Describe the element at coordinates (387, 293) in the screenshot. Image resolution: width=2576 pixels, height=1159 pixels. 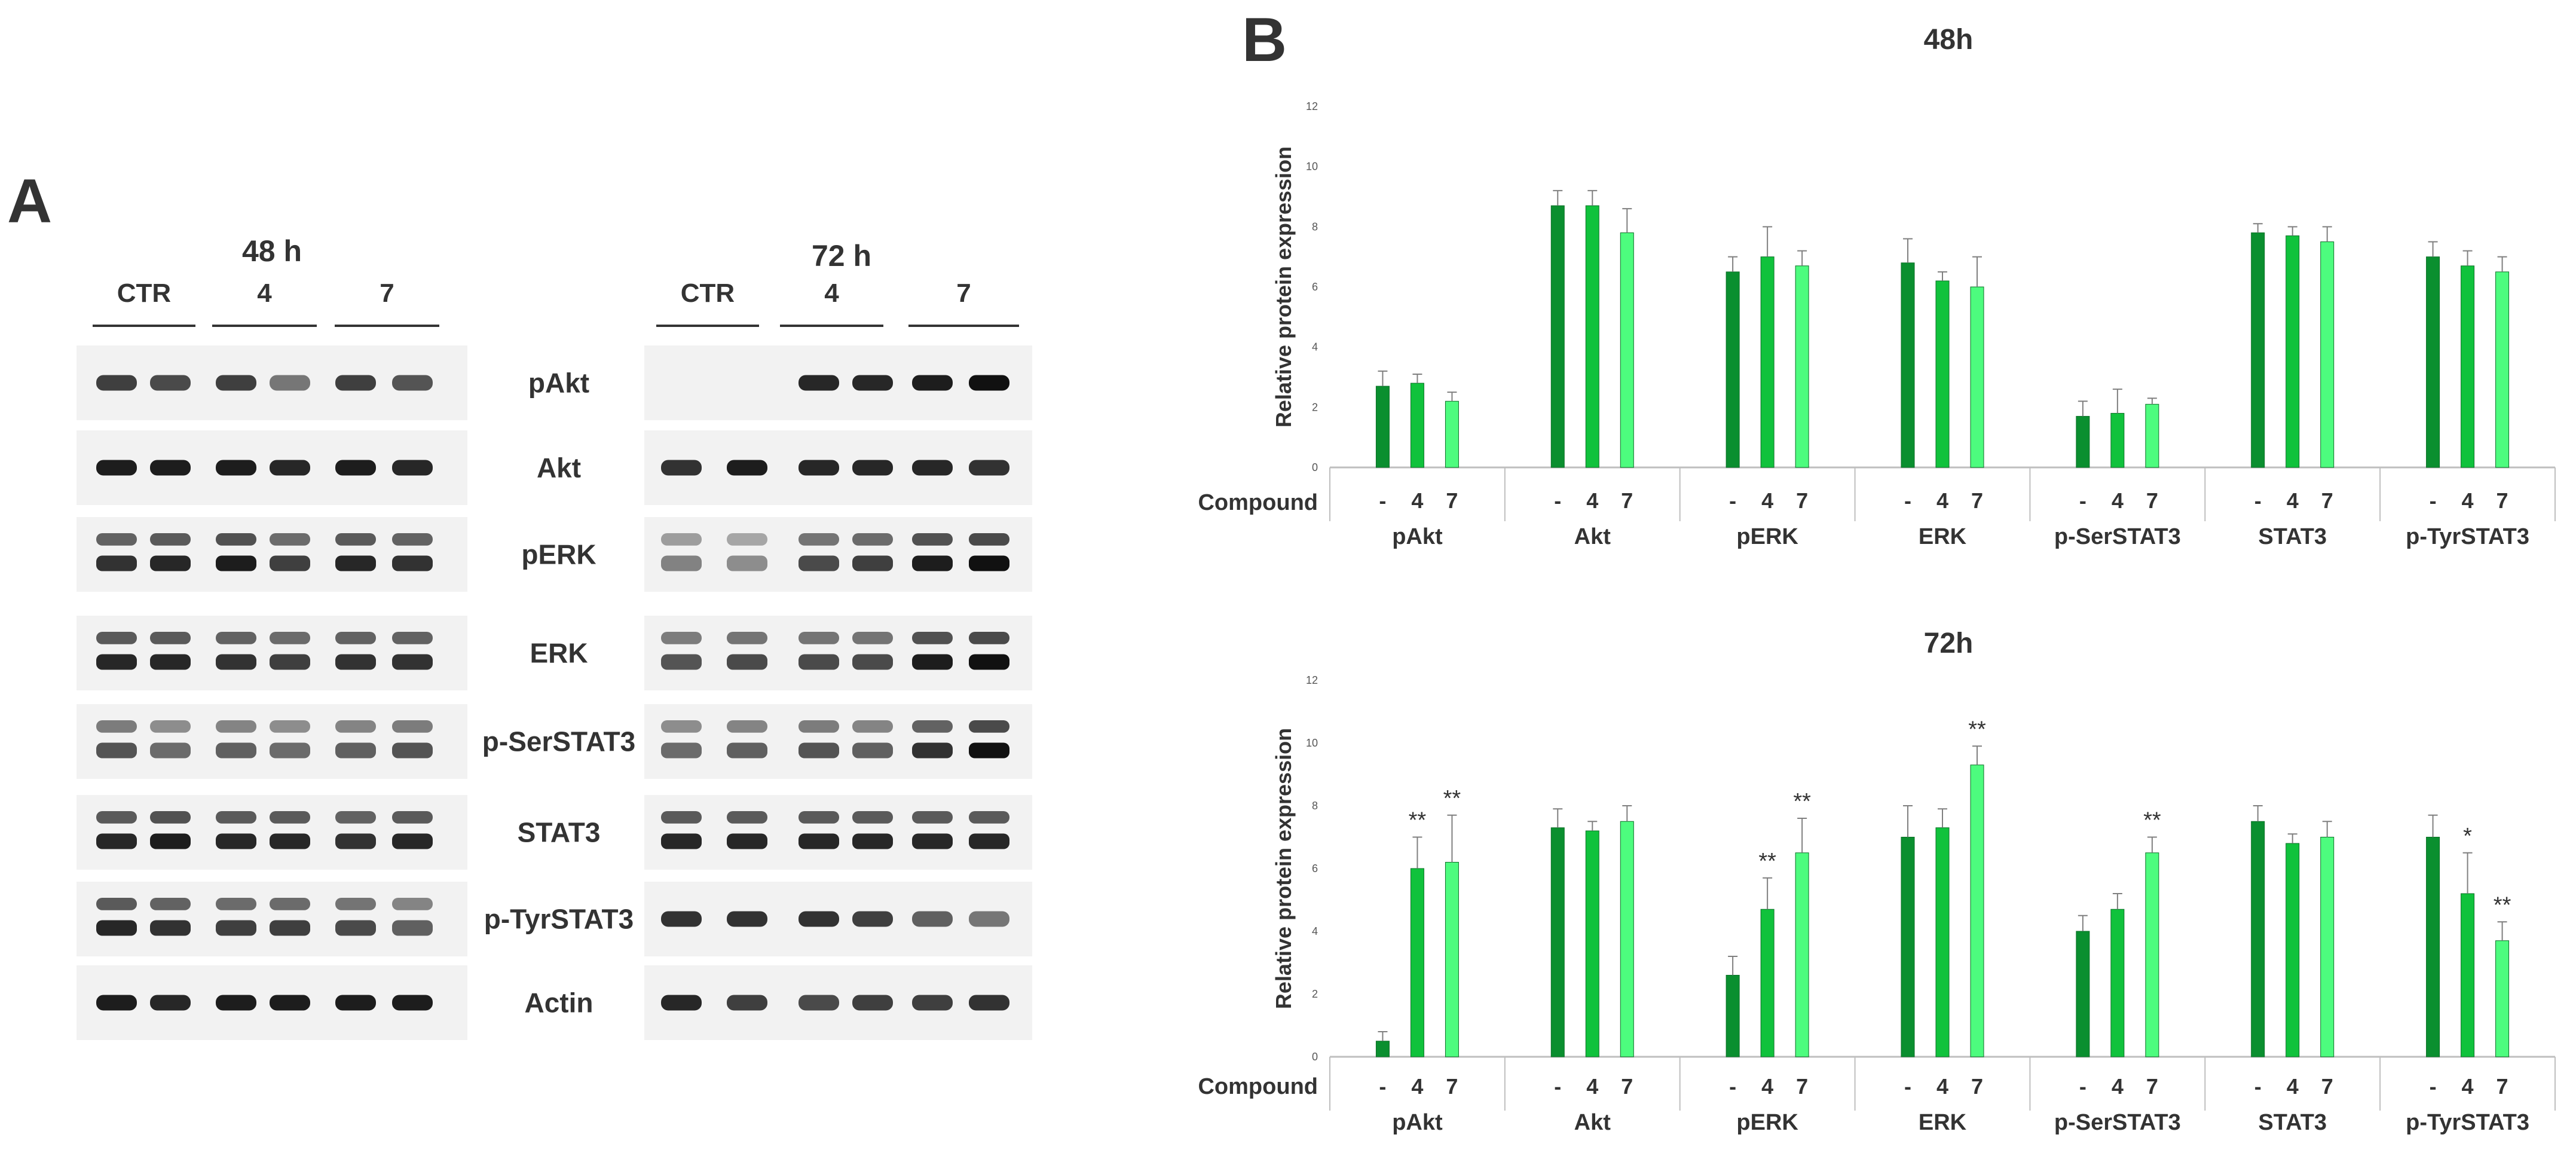
I see `blot-group-label: 7` at that location.